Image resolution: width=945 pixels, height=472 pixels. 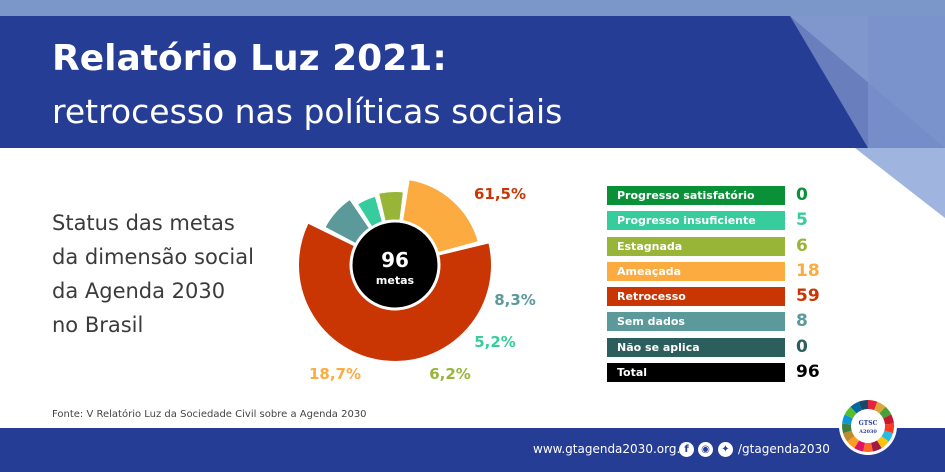 I want to click on logo-text-line1: GTSC, so click(x=868, y=423).